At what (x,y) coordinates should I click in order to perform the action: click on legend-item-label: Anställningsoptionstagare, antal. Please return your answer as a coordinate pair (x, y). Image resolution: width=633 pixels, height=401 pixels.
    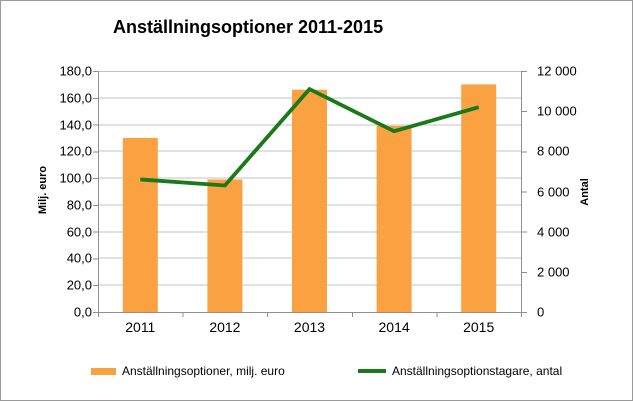
    Looking at the image, I should click on (477, 371).